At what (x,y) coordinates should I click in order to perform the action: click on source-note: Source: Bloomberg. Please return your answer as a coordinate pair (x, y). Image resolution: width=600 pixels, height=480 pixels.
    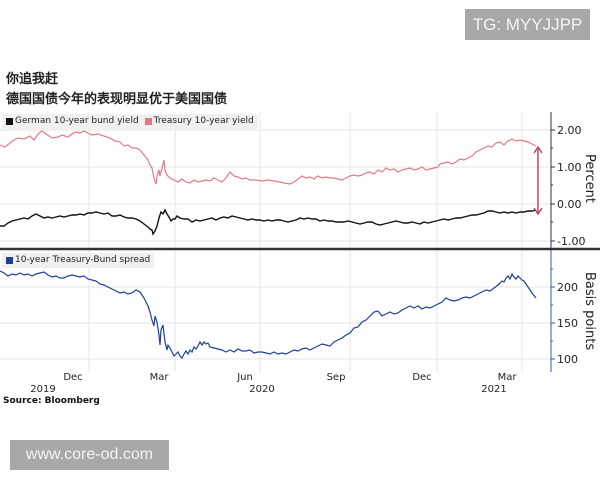
    Looking at the image, I should click on (51, 401).